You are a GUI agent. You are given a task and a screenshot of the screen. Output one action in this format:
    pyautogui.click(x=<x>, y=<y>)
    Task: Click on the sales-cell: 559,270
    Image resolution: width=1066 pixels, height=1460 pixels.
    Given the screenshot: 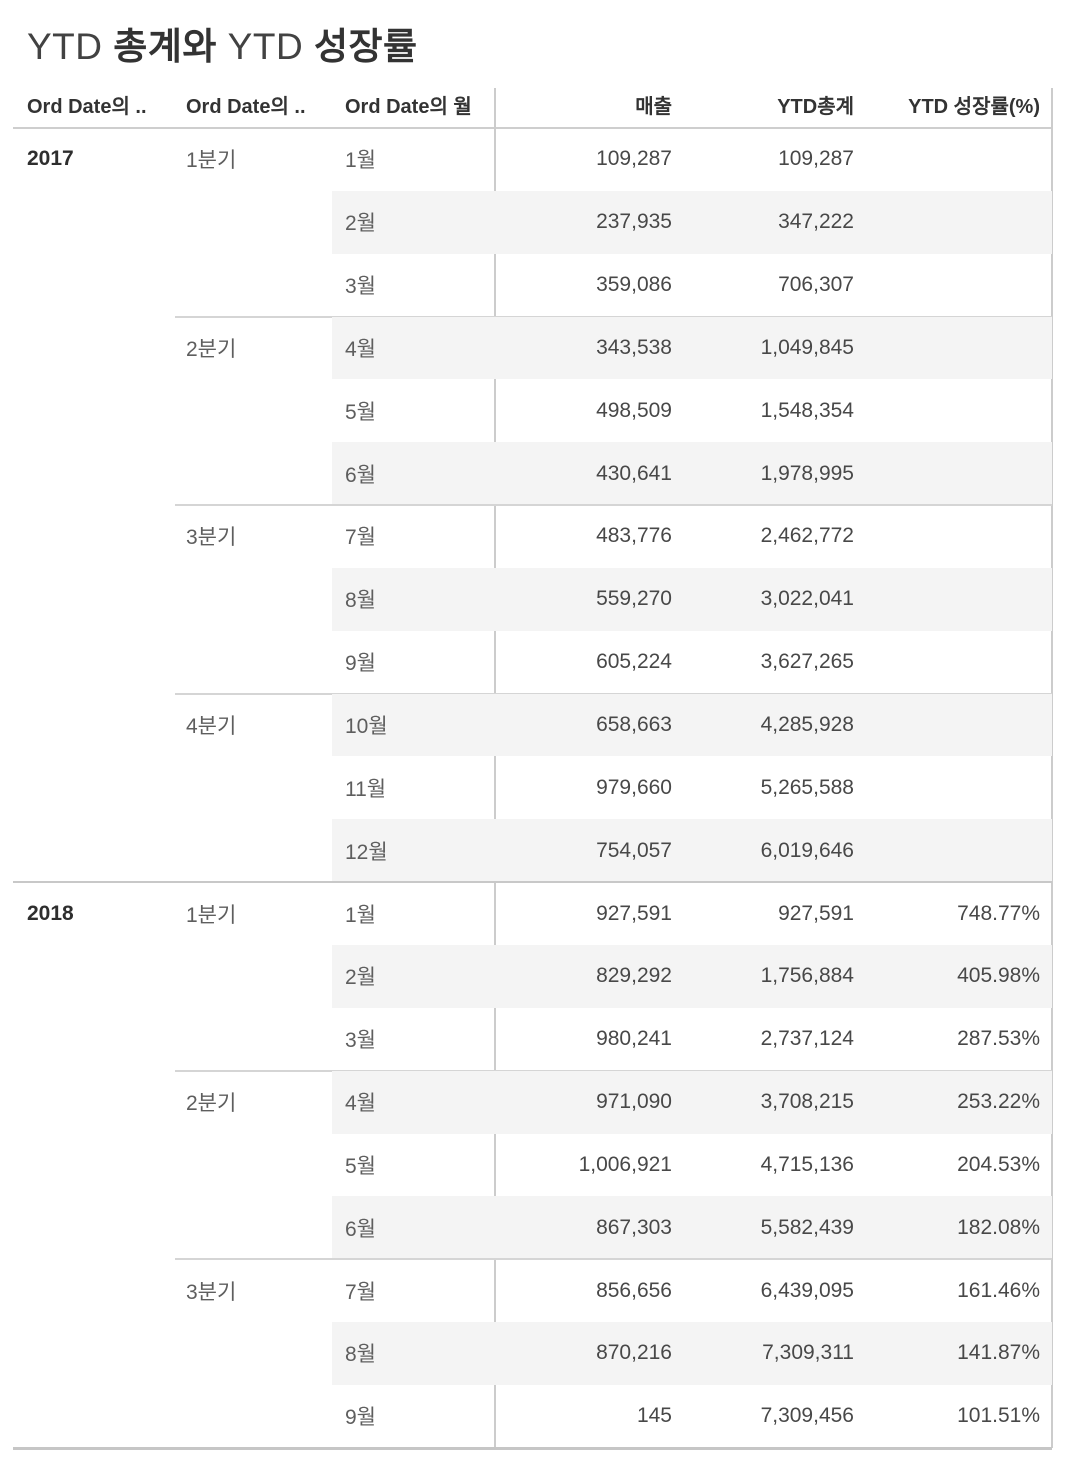 What is the action you would take?
    pyautogui.click(x=634, y=599)
    